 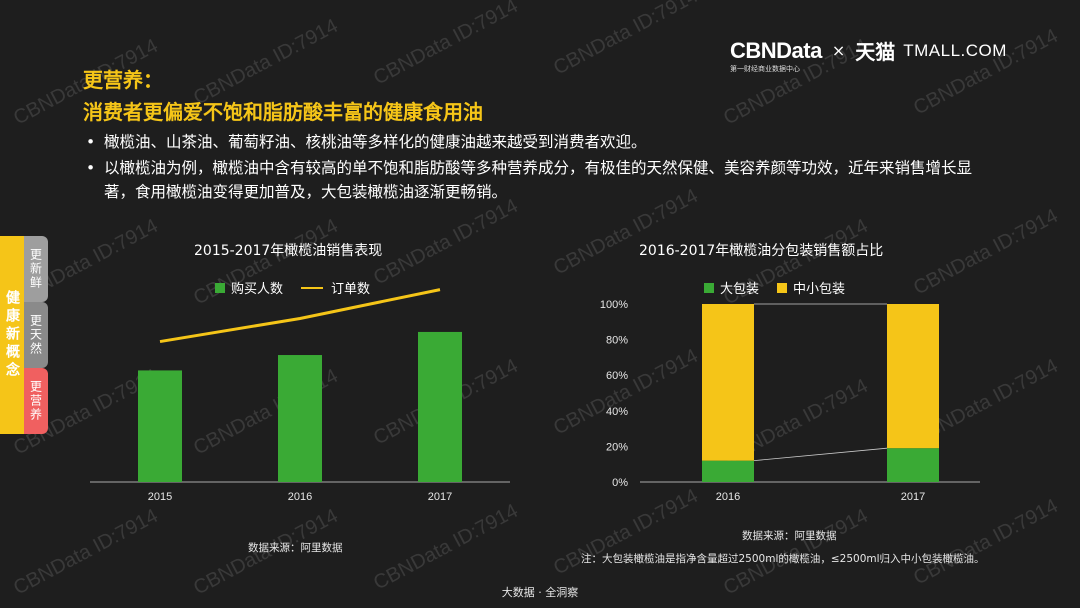 I want to click on side-tab-label: 更天然, so click(x=35, y=335).